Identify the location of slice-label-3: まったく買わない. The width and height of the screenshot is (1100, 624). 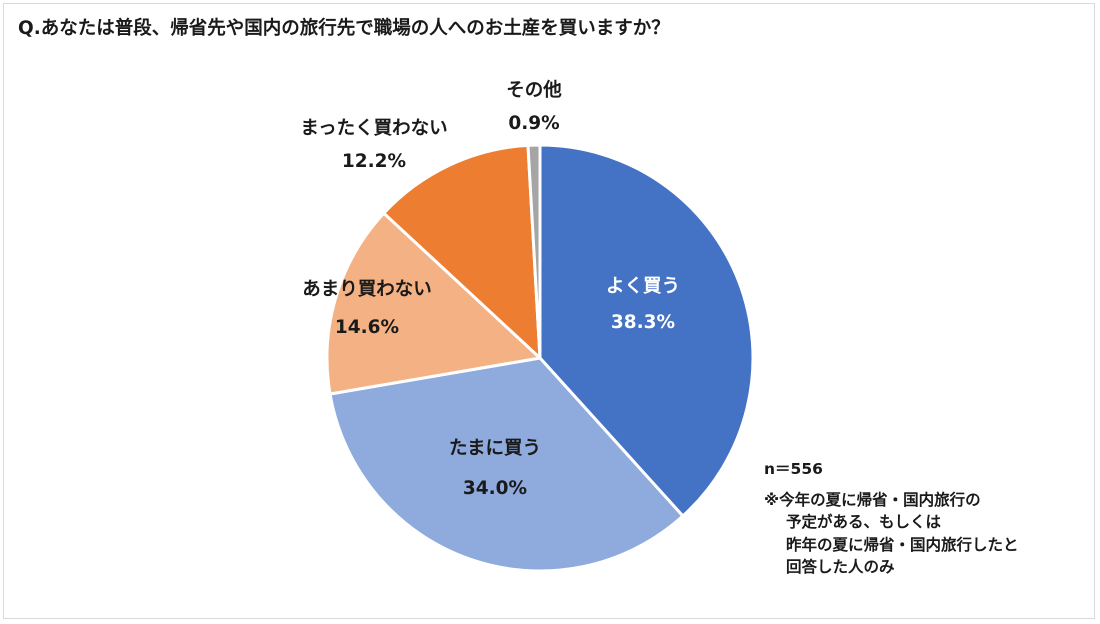
(373, 128).